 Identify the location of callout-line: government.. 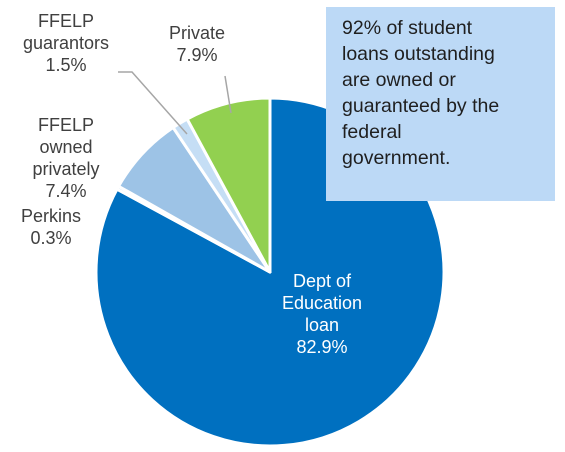
(396, 158).